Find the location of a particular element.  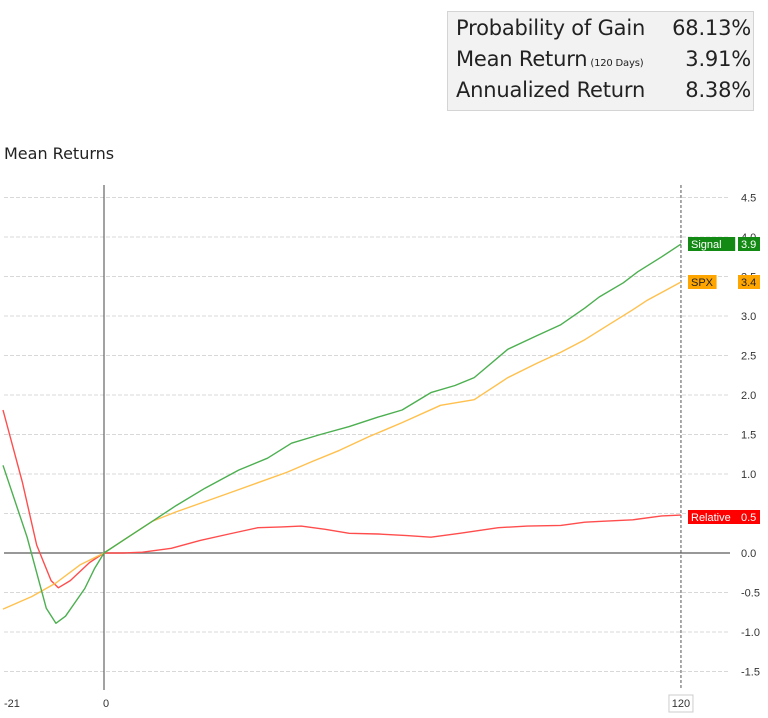

series-tag-signal is located at coordinates (712, 244).